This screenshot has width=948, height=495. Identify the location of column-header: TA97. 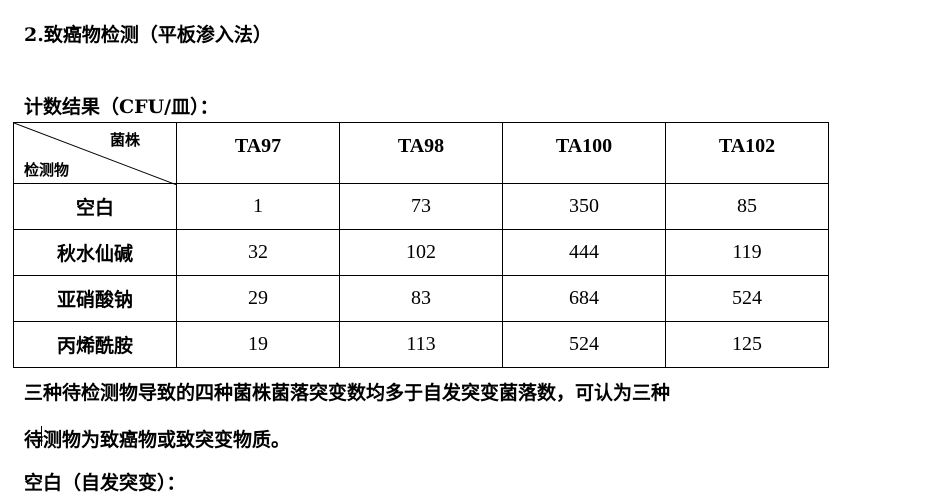
(258, 153).